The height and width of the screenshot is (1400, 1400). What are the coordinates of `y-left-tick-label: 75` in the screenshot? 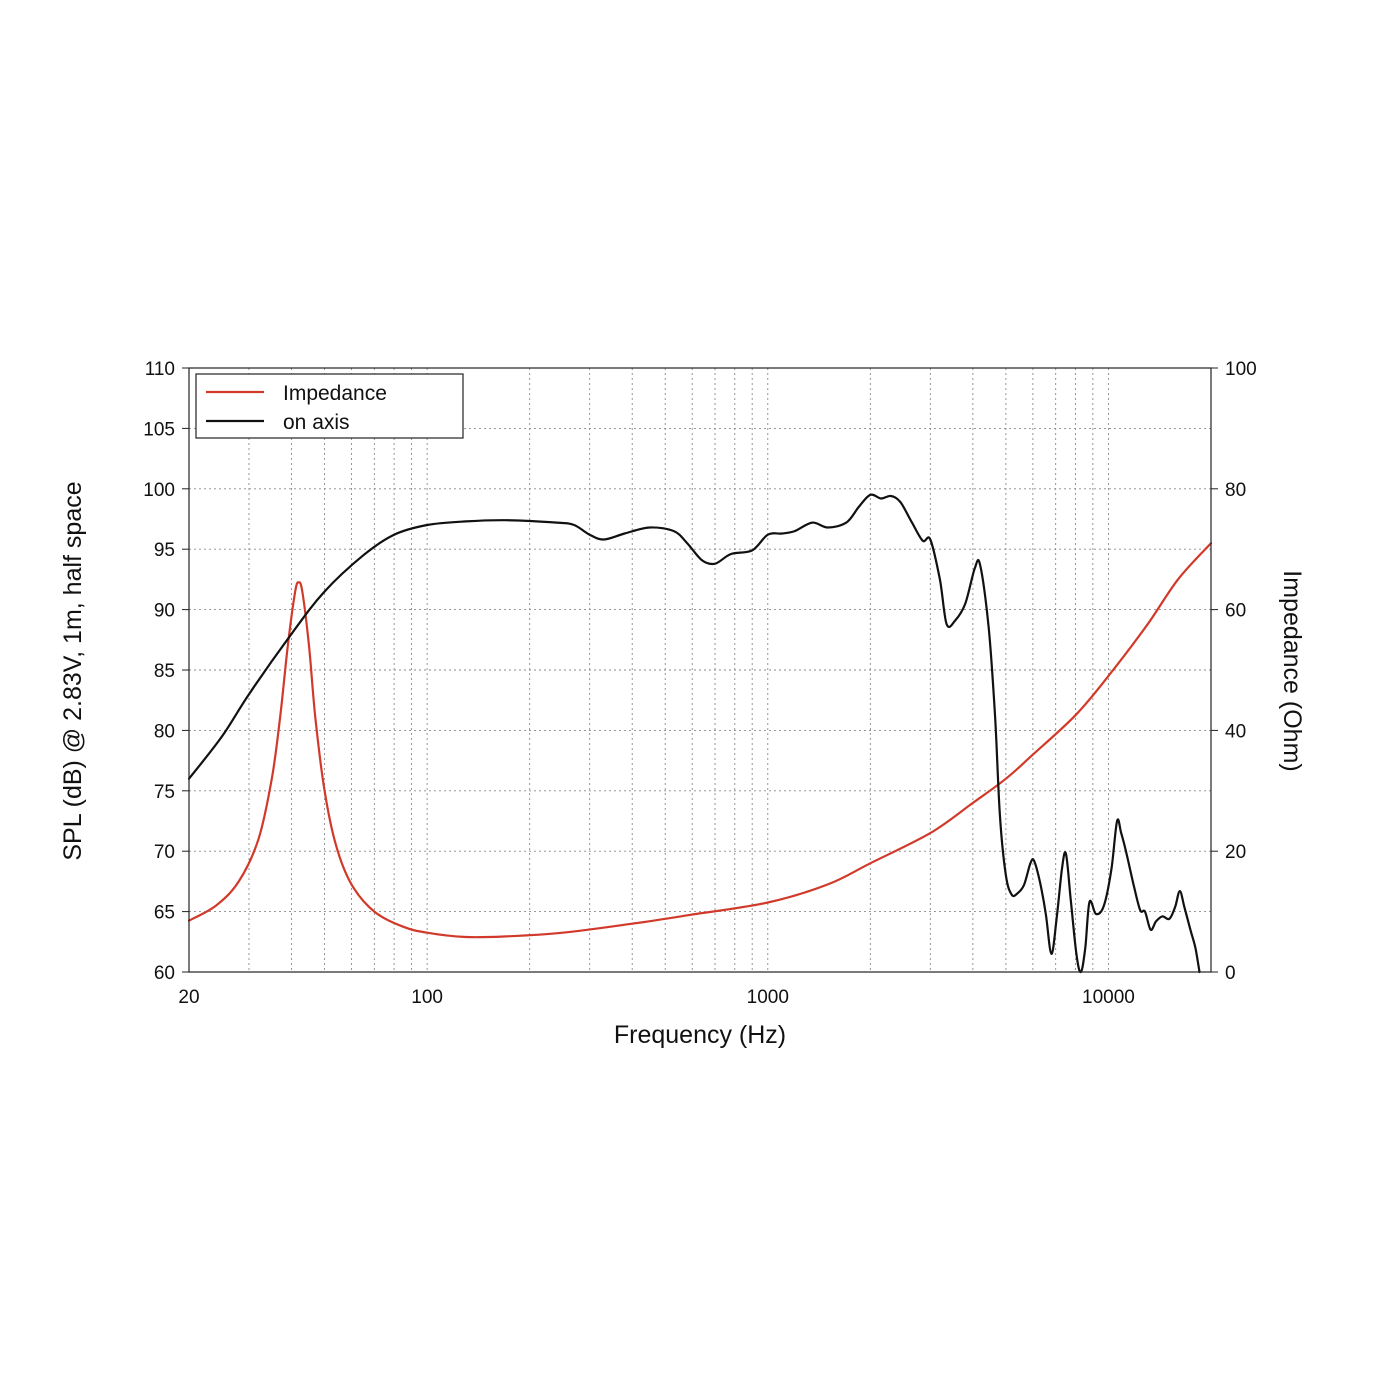 It's located at (164, 792).